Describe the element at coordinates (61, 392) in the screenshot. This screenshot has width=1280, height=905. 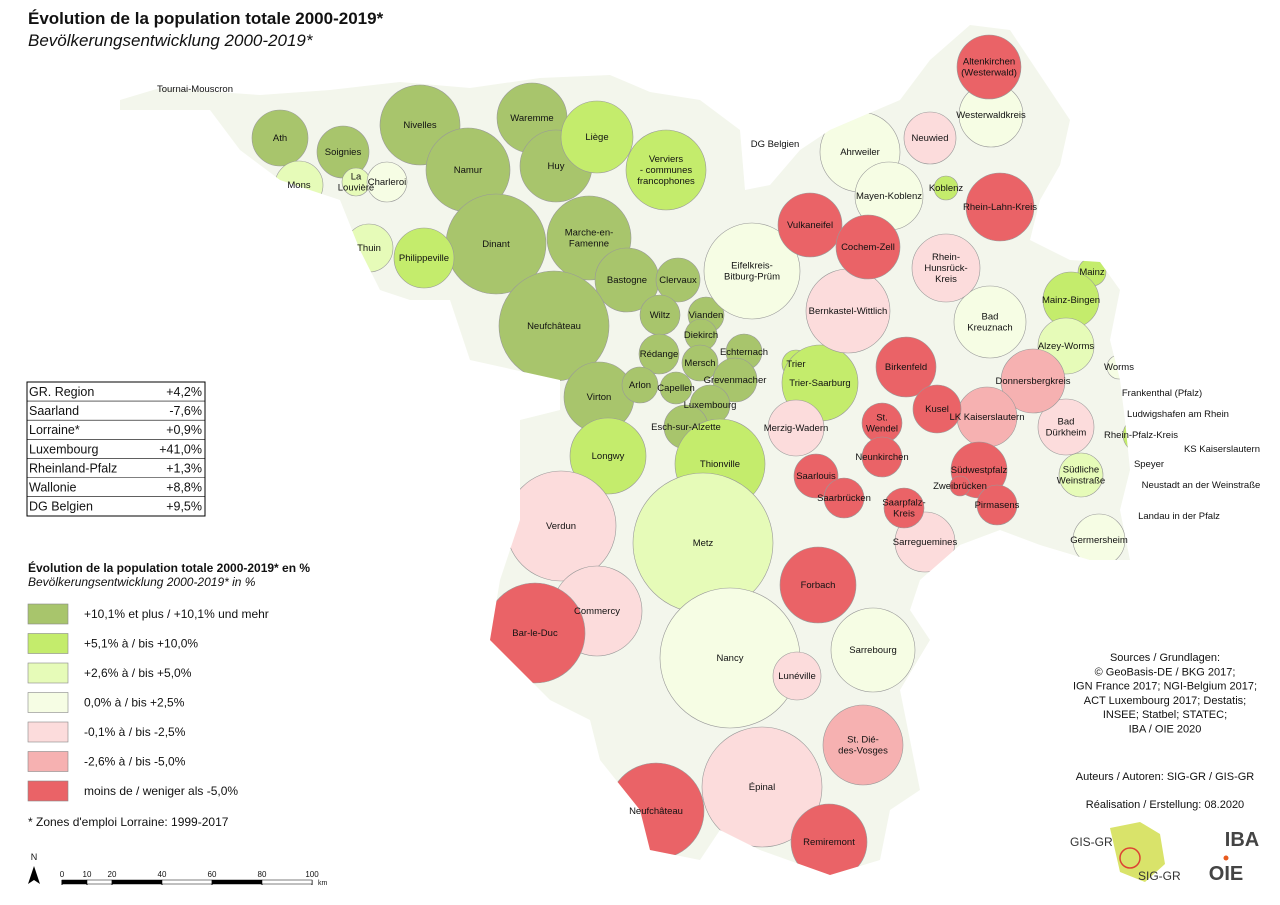
I see `table-cell: GR. Region` at that location.